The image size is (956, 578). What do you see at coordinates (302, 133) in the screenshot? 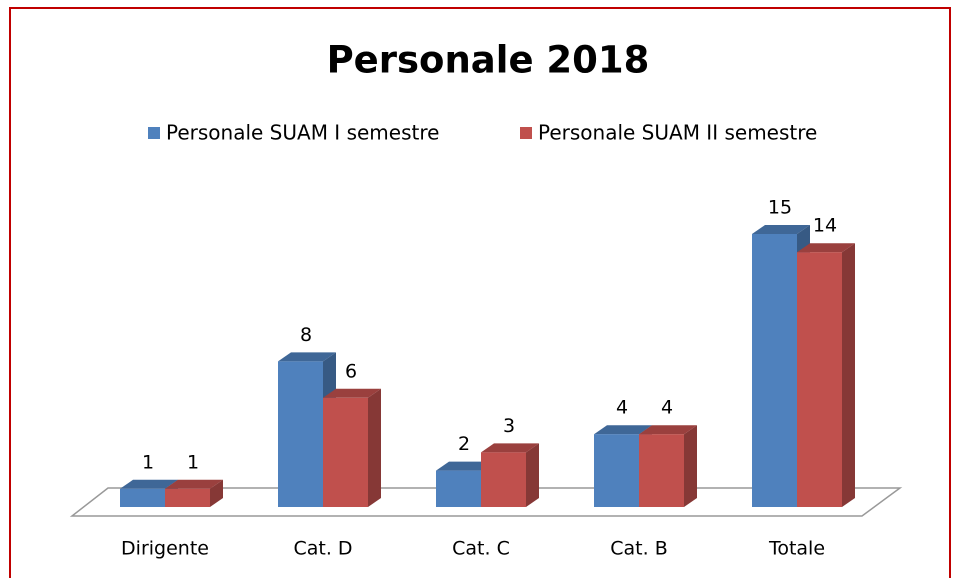
I see `legend-label: Personale SUAM I semestre` at bounding box center [302, 133].